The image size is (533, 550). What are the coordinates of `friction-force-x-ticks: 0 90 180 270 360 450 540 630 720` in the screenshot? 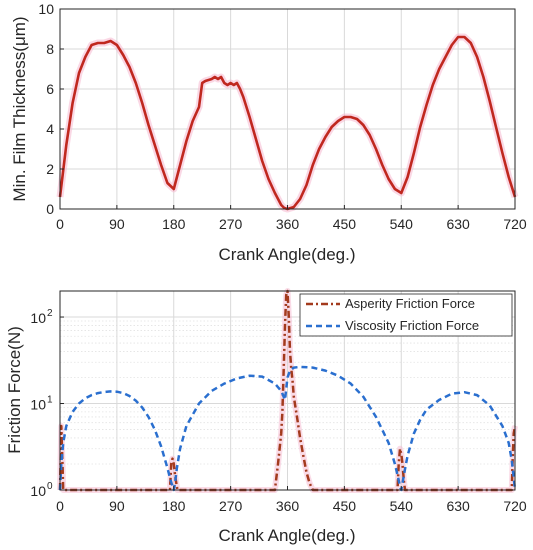 It's located at (291, 500).